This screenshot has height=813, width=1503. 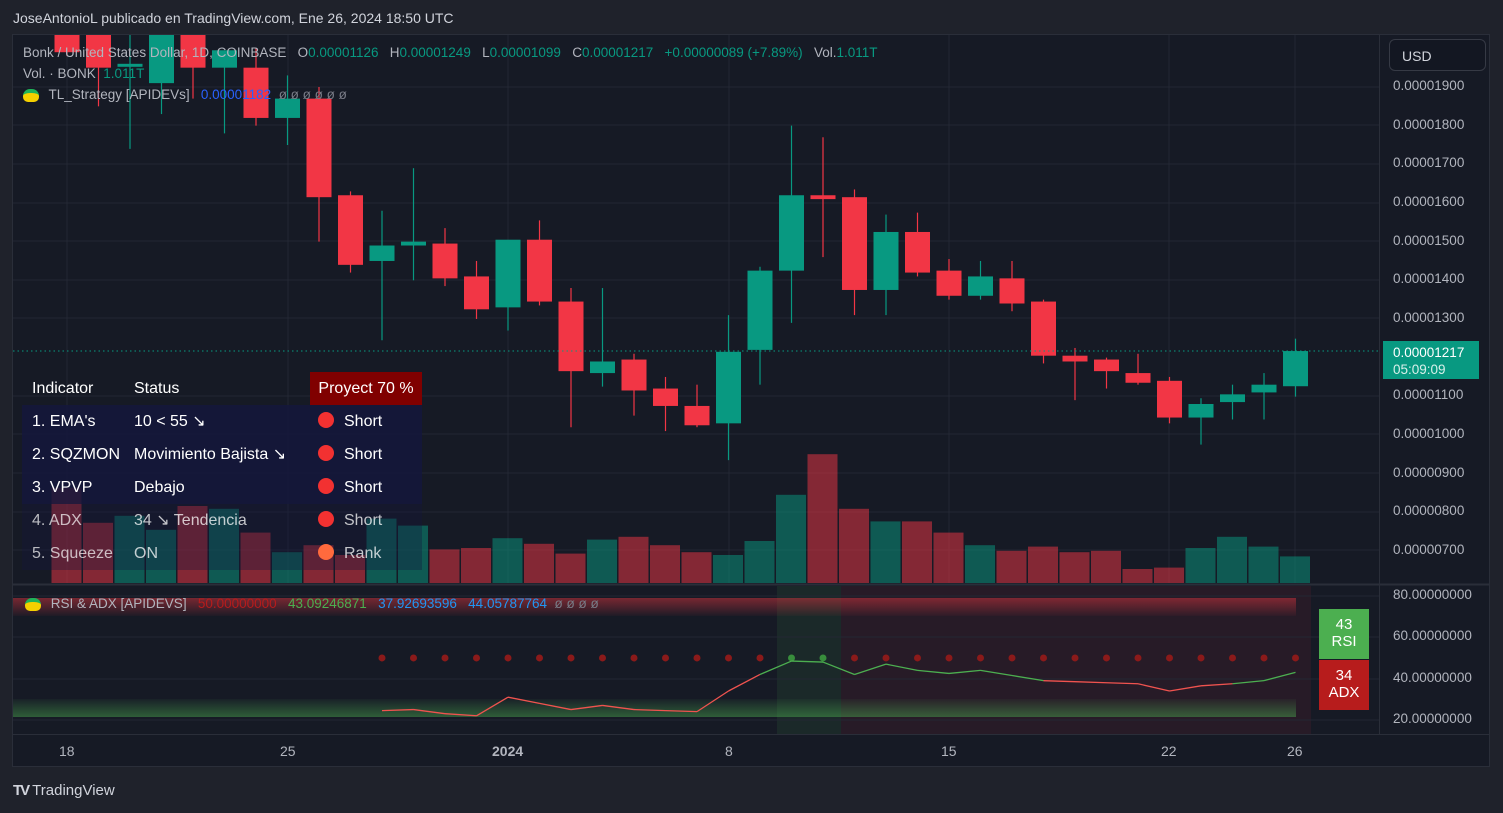 What do you see at coordinates (525, 52) in the screenshot?
I see `low-value: 0.00001099` at bounding box center [525, 52].